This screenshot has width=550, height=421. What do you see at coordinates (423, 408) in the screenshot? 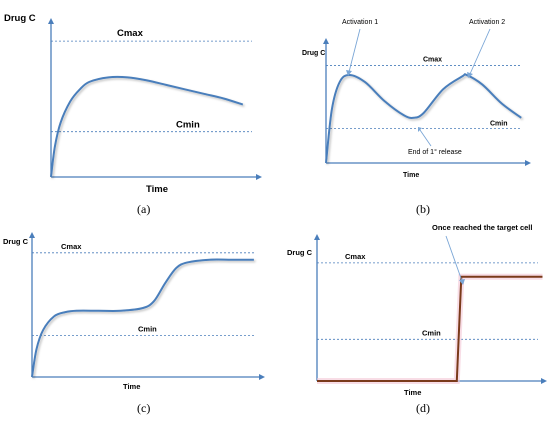
I see `panel-caption: (d)` at bounding box center [423, 408].